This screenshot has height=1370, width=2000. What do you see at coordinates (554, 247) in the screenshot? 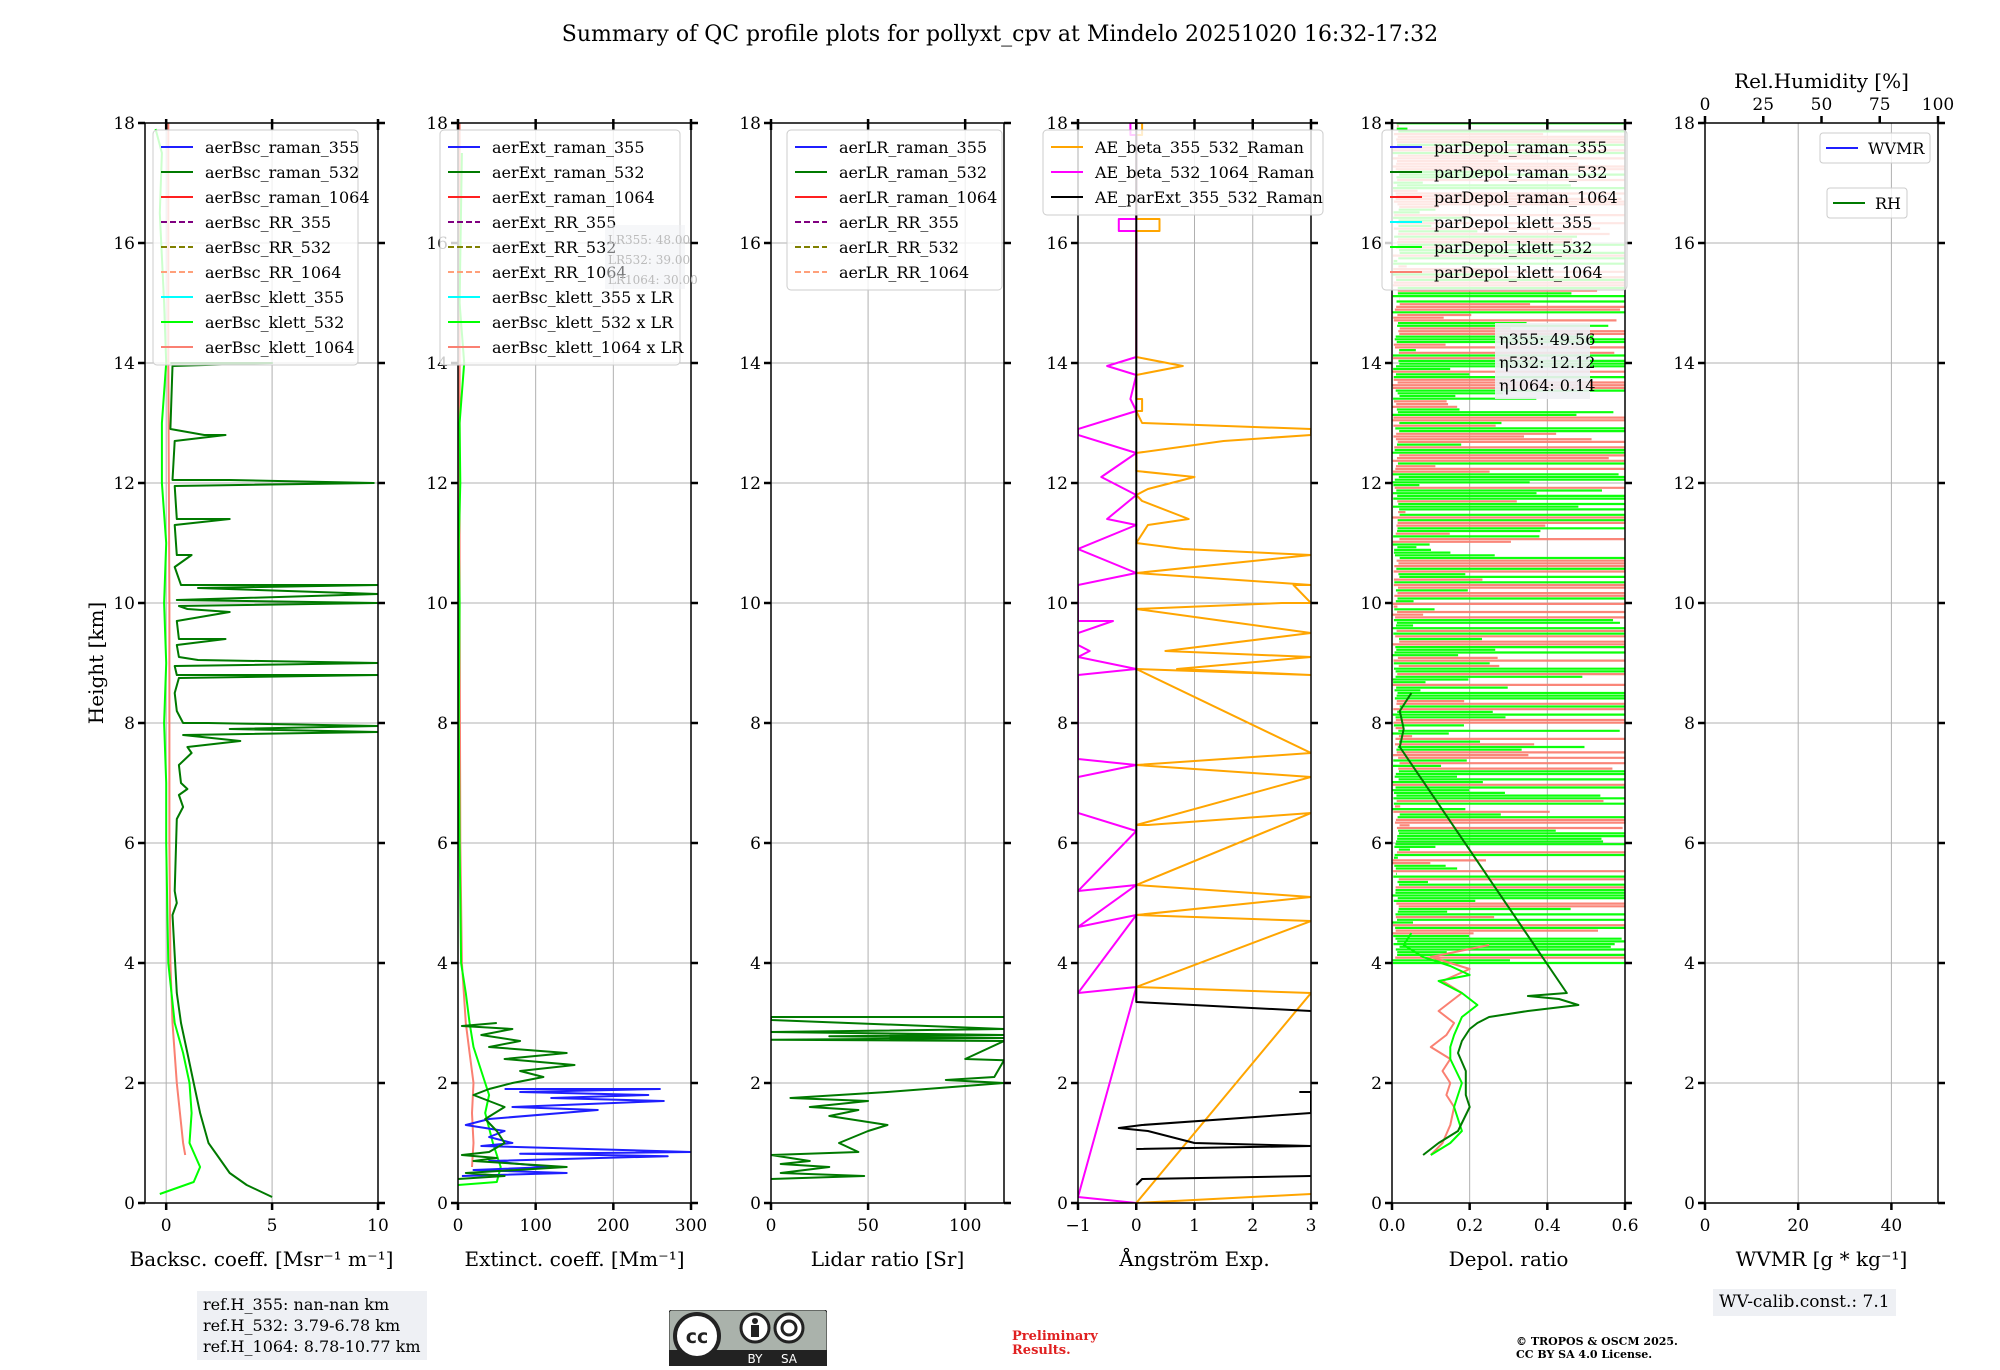
I see `legend-label: aerExt_RR_532` at bounding box center [554, 247].